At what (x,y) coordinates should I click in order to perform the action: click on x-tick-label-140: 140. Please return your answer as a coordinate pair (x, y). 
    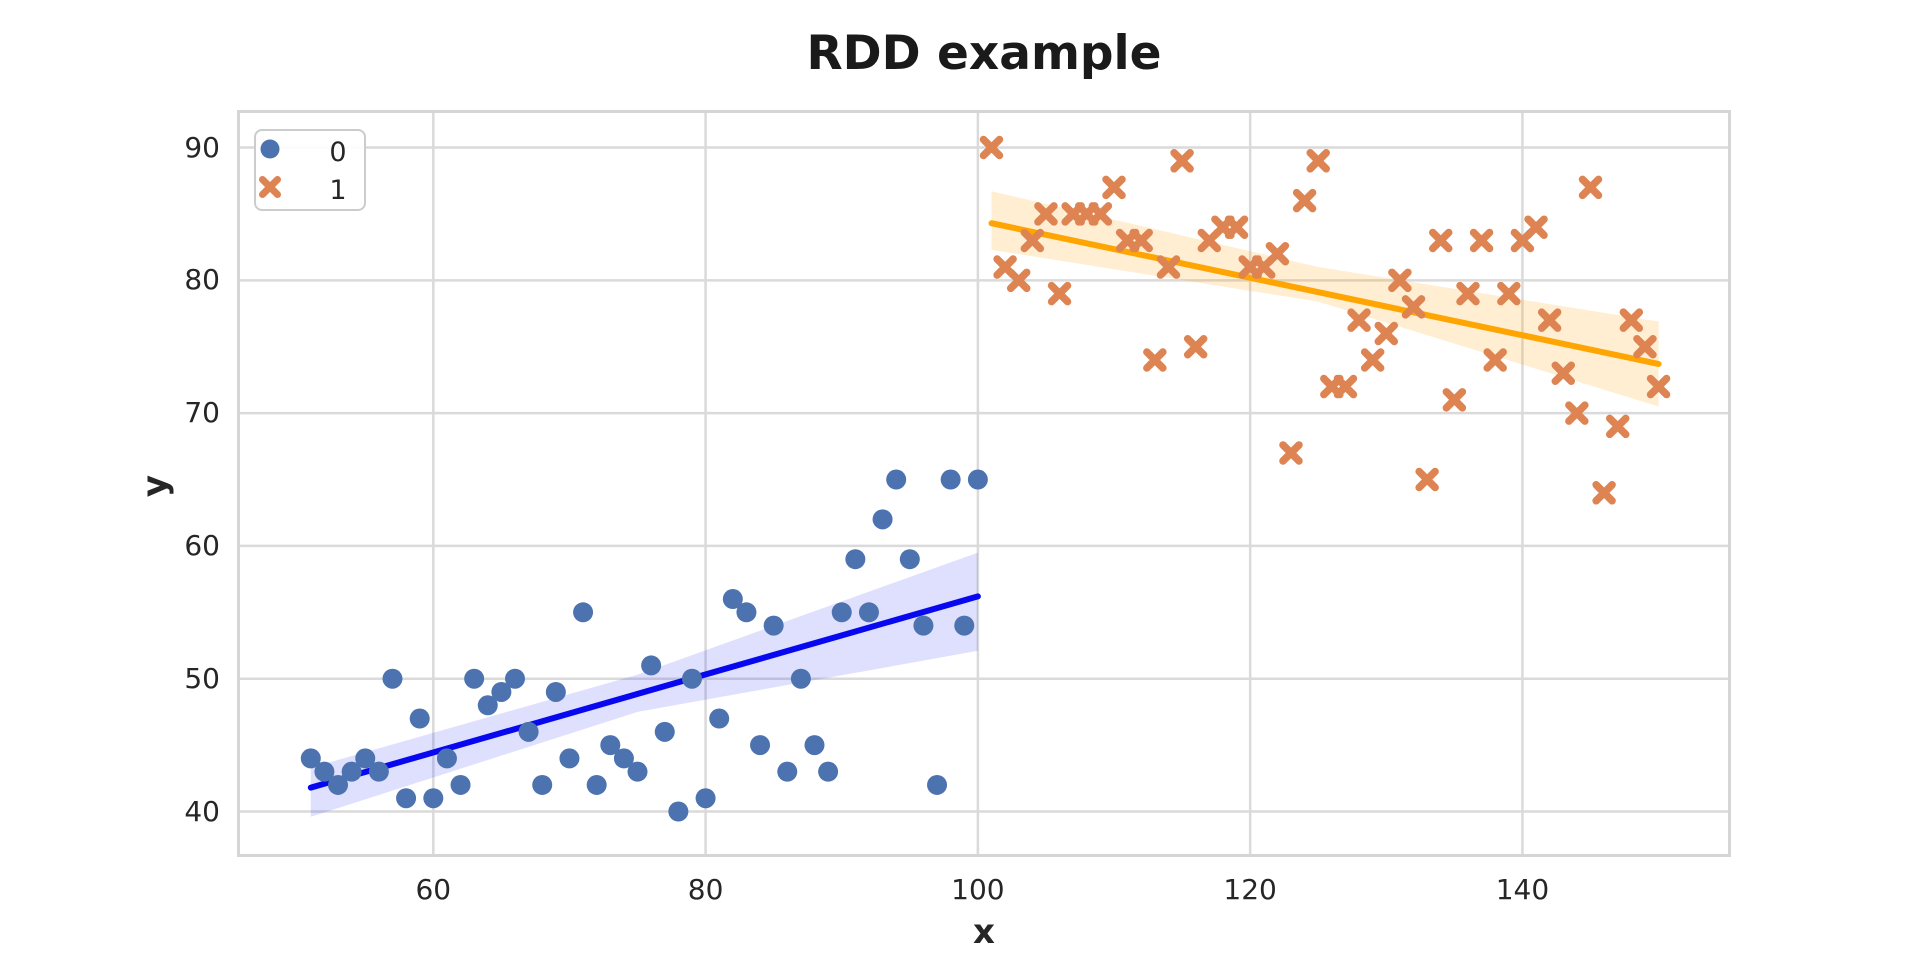
    Looking at the image, I should click on (1522, 889).